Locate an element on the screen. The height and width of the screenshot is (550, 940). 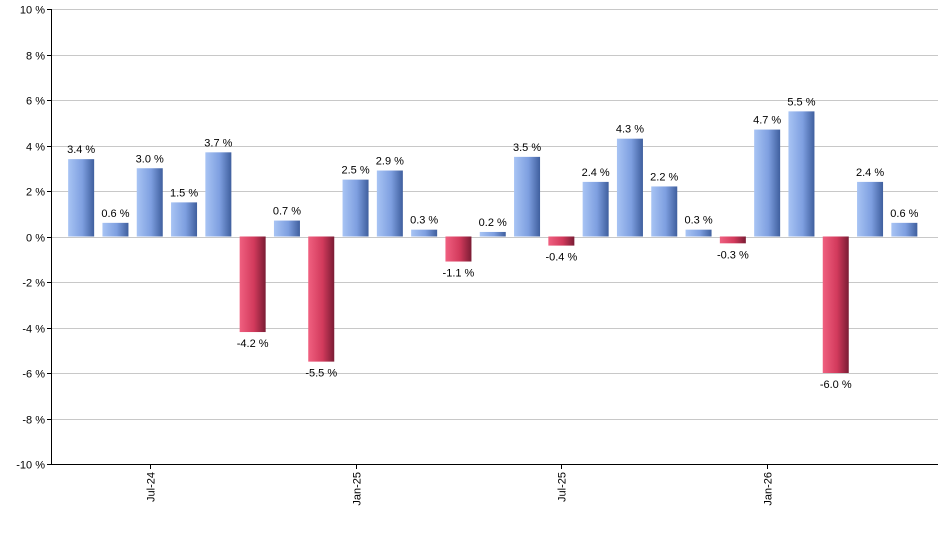
bar-value-label: 0.2 % is located at coordinates (493, 223).